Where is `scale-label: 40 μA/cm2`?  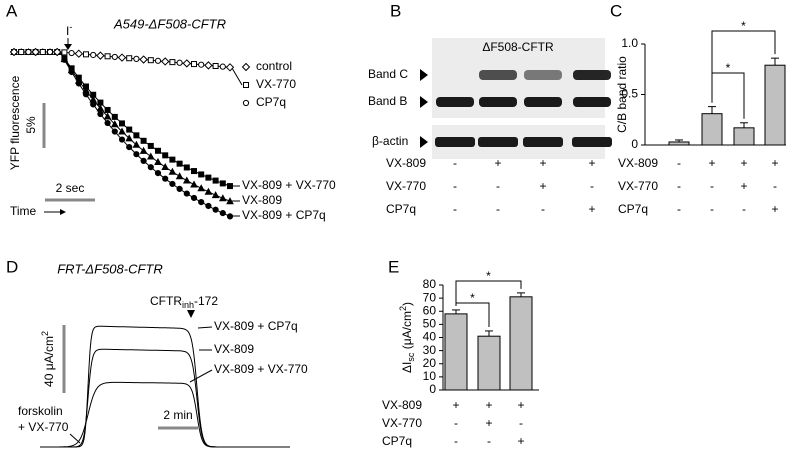 scale-label: 40 μA/cm2 is located at coordinates (48, 359).